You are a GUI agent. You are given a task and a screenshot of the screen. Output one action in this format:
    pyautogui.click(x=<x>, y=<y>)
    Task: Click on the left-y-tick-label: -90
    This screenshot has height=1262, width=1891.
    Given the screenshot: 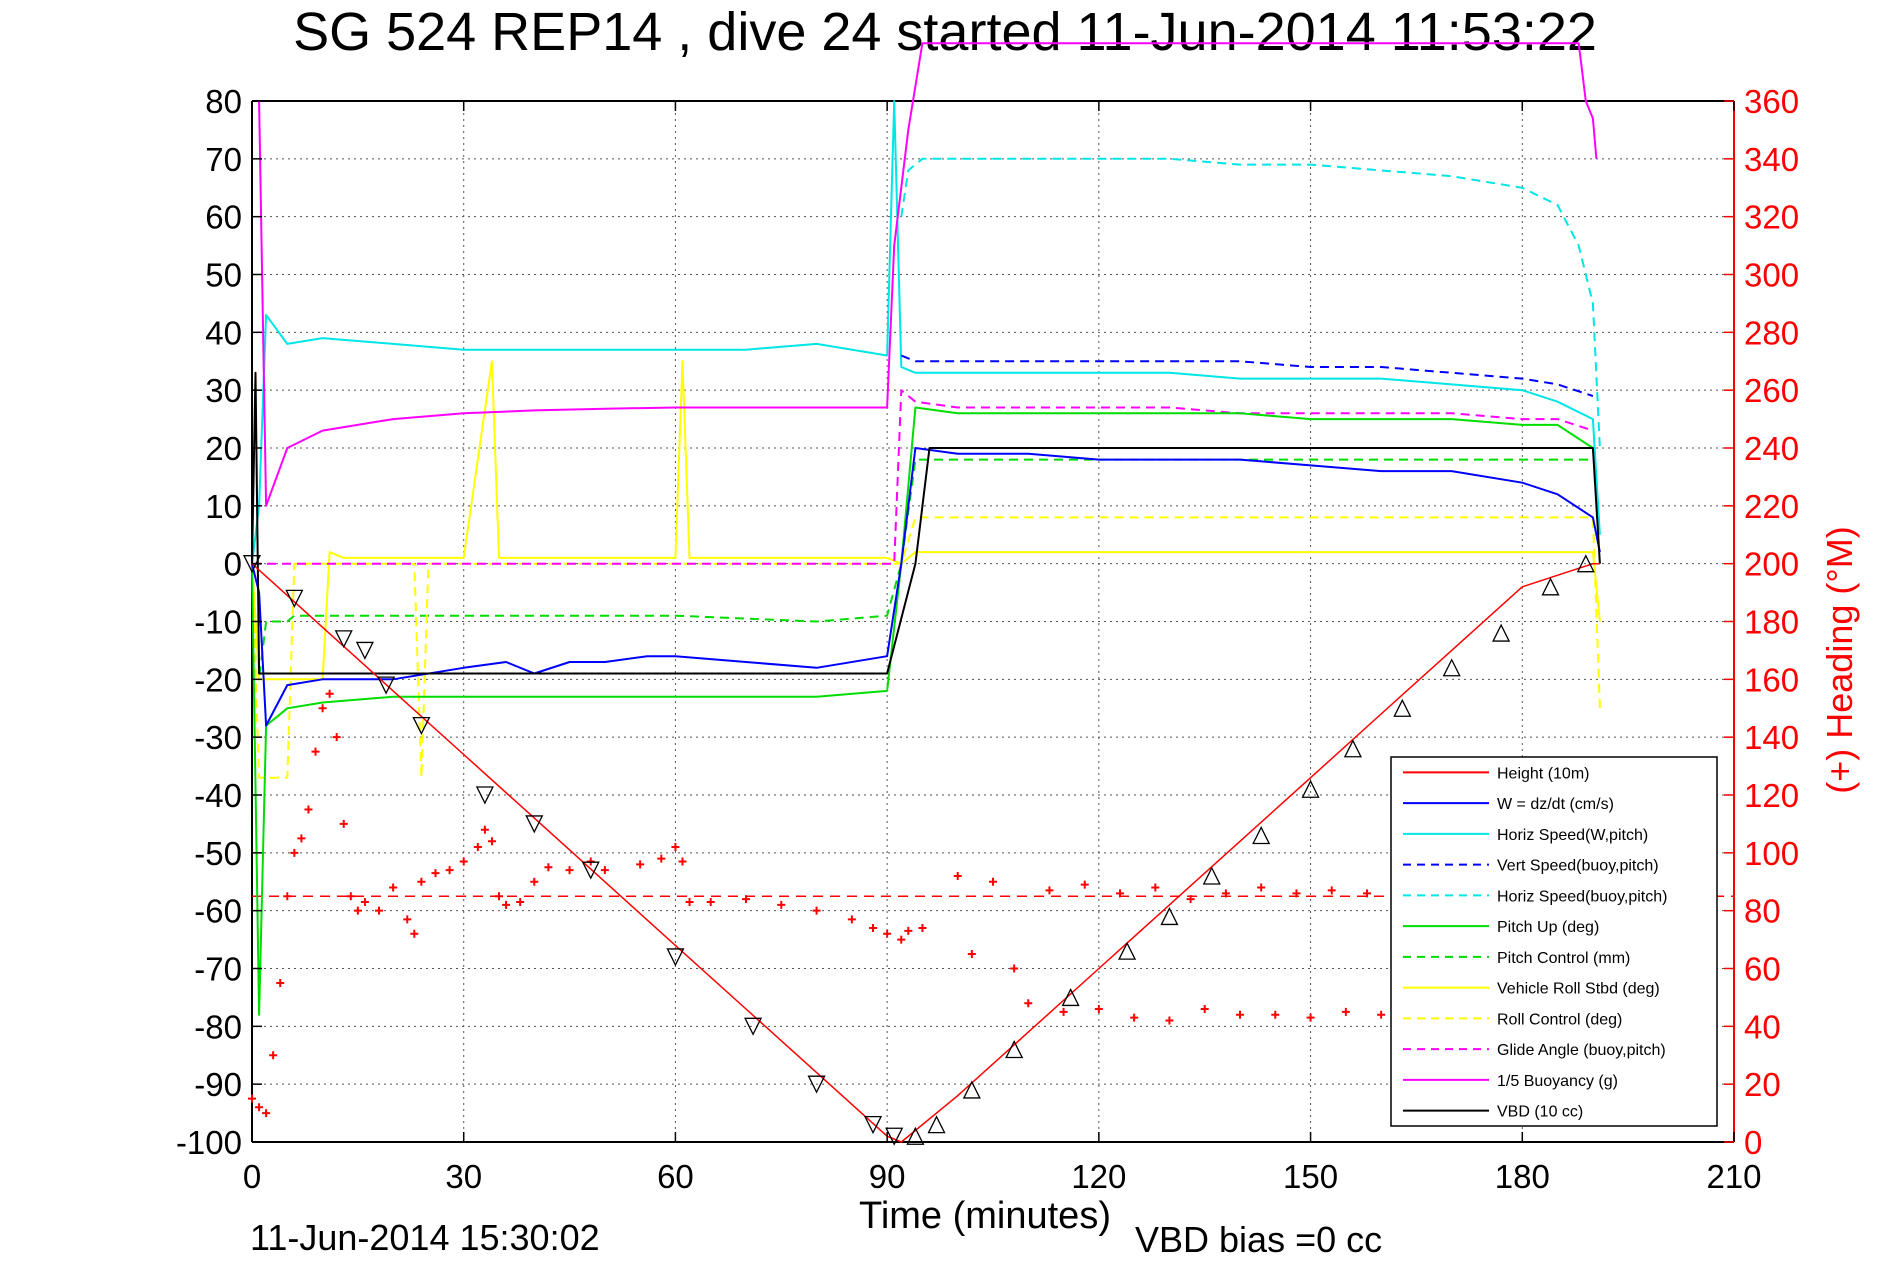 What is the action you would take?
    pyautogui.click(x=218, y=1084)
    